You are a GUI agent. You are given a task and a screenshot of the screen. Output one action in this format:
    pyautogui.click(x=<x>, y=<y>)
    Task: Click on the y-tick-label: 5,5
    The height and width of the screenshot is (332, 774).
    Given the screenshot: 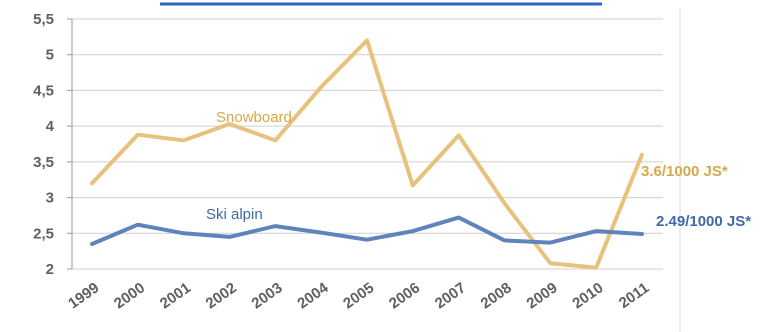 What is the action you would take?
    pyautogui.click(x=43, y=19)
    